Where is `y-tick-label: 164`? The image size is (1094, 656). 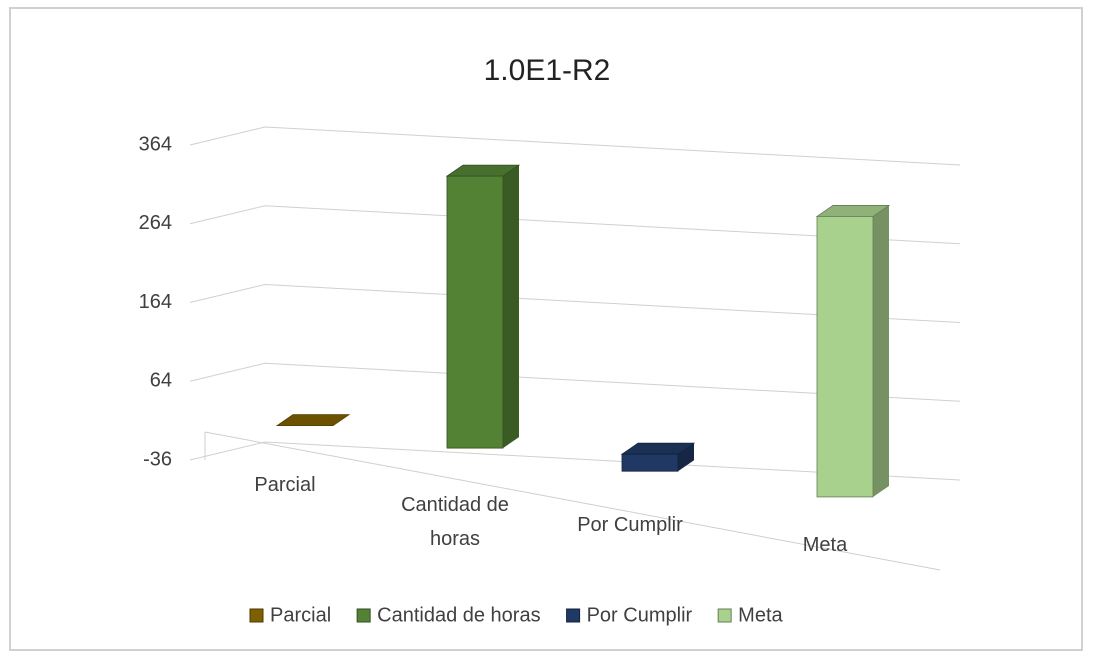 y-tick-label: 164 is located at coordinates (155, 302).